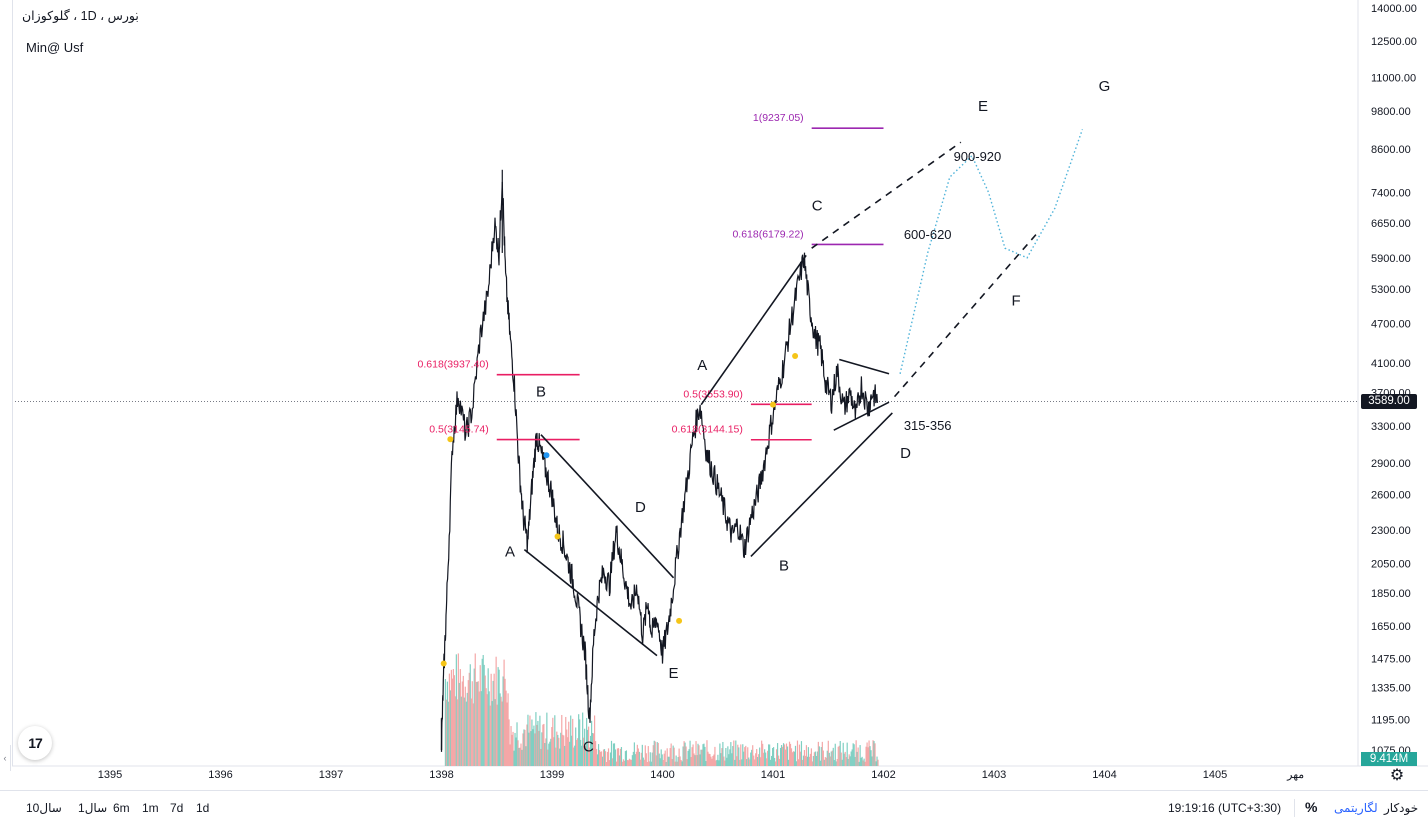  Describe the element at coordinates (1391, 325) in the screenshot. I see `price-tick-label: 4700.00` at that location.